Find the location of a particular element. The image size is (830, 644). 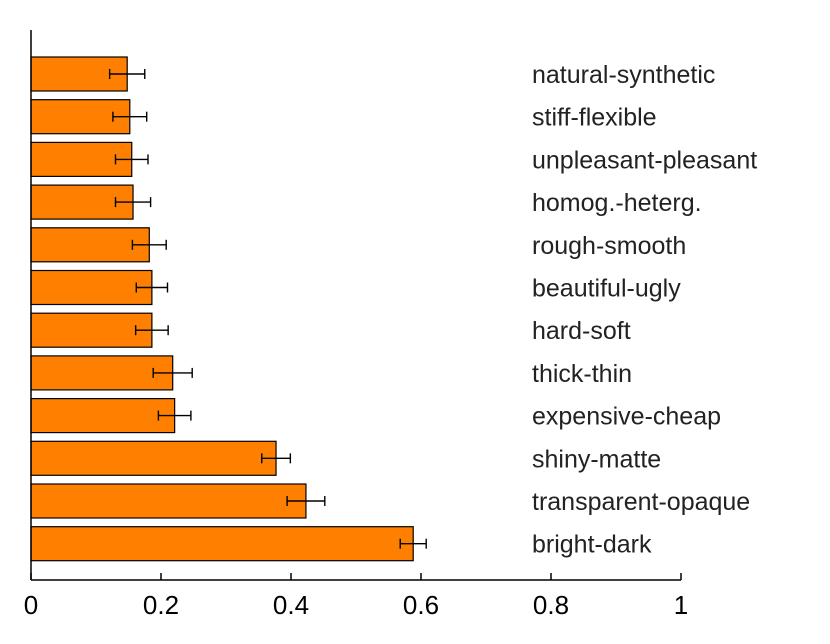

category-label: expensive-cheap is located at coordinates (626, 417).